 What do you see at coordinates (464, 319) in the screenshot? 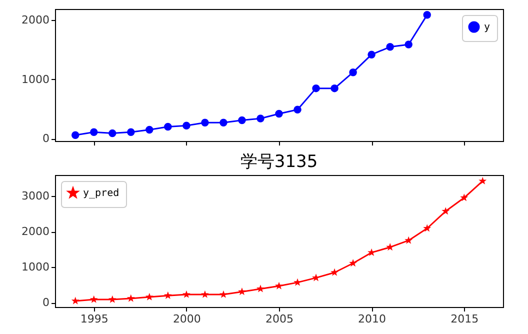
I see `x-tick-label: 2015` at bounding box center [464, 319].